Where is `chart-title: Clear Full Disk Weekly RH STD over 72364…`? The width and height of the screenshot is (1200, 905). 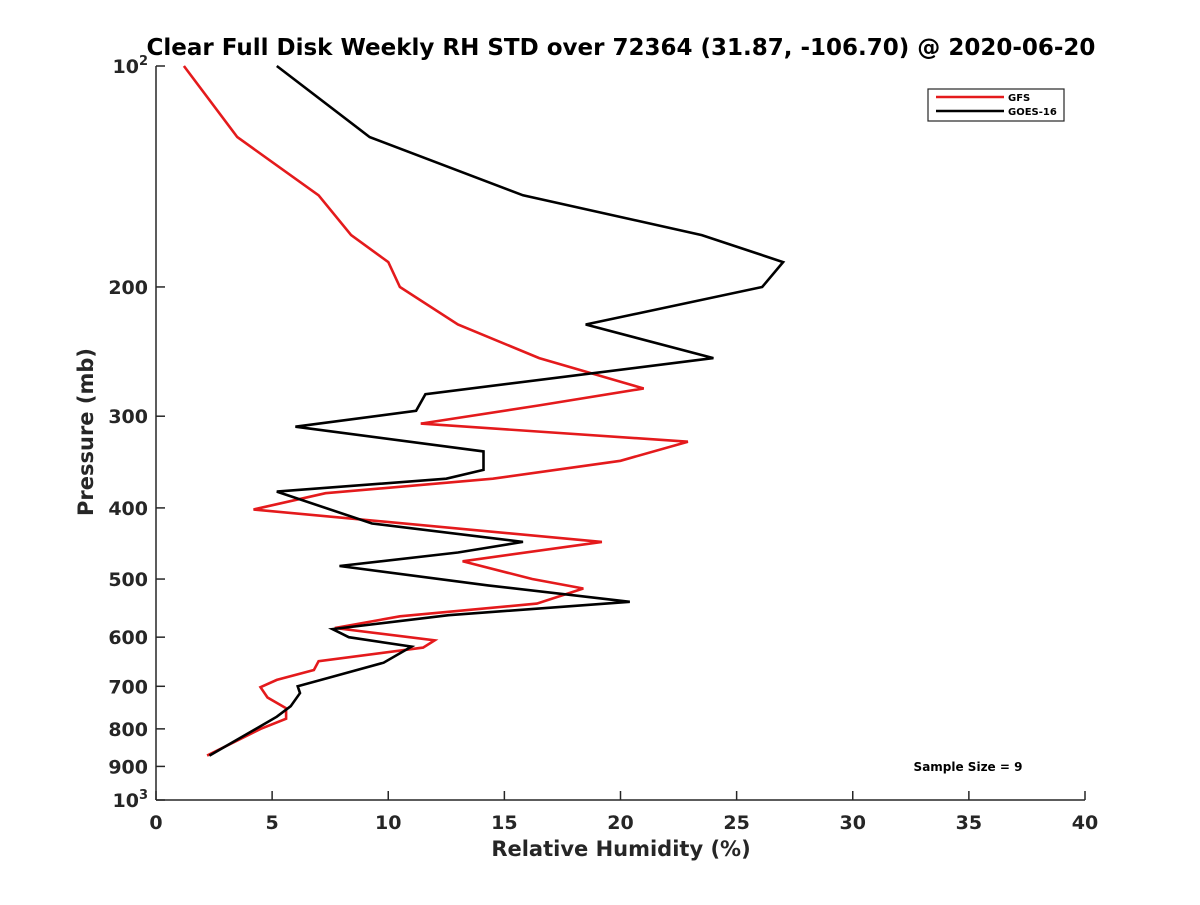 chart-title: Clear Full Disk Weekly RH STD over 72364… is located at coordinates (621, 48).